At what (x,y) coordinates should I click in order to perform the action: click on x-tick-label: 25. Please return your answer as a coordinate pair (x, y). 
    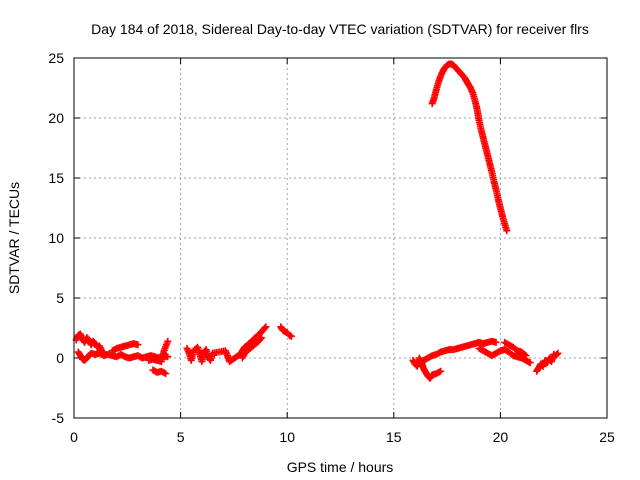
    Looking at the image, I should click on (607, 437).